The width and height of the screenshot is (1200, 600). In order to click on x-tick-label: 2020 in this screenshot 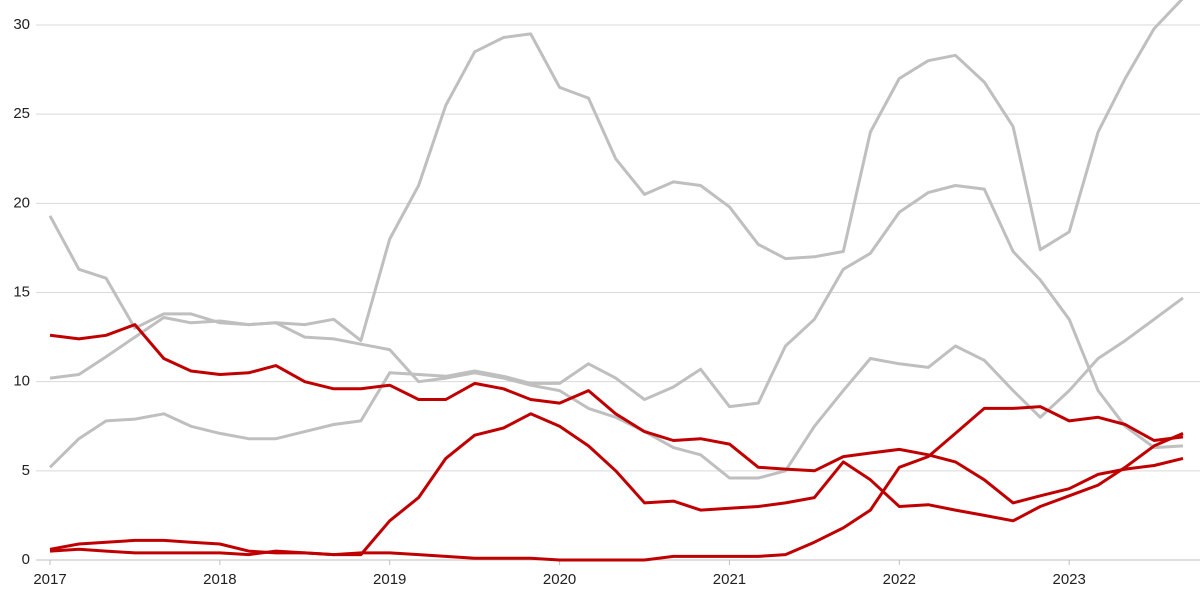, I will do `click(559, 579)`.